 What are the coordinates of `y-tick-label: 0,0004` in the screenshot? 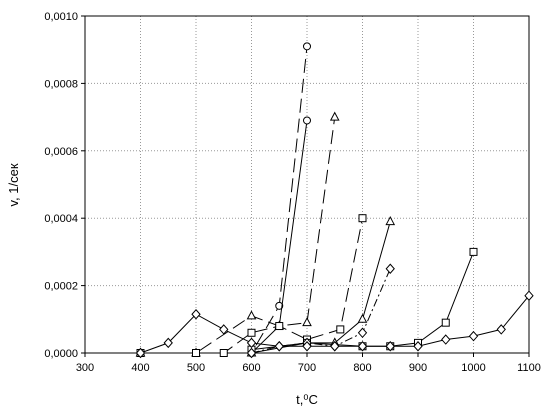 It's located at (61, 219).